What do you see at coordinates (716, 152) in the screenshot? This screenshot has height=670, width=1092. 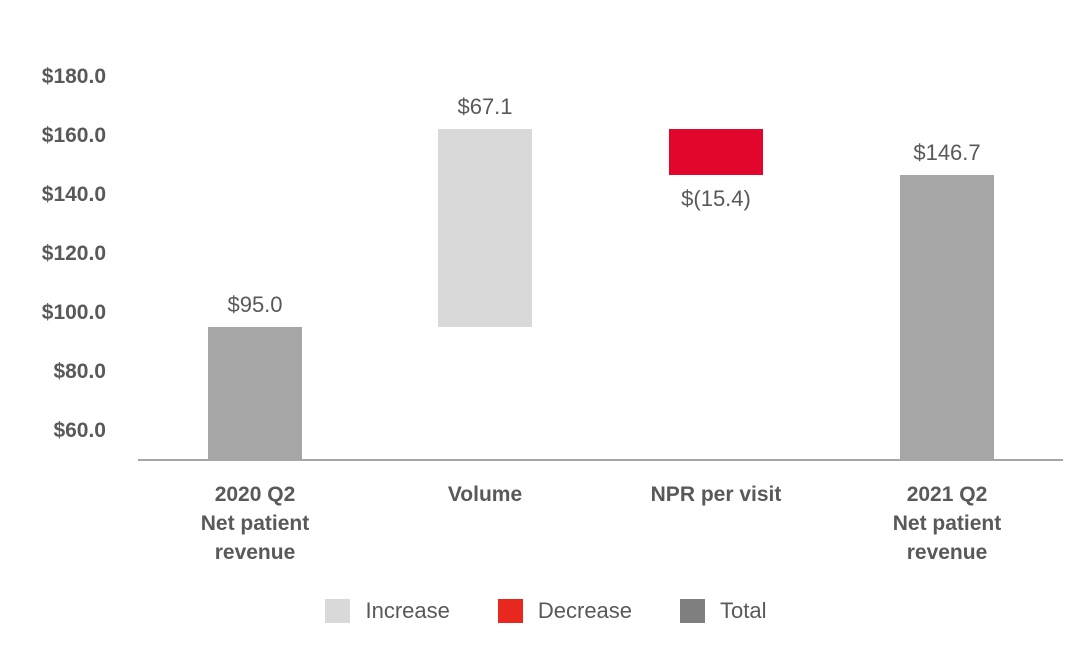 I see `bar-decrease` at bounding box center [716, 152].